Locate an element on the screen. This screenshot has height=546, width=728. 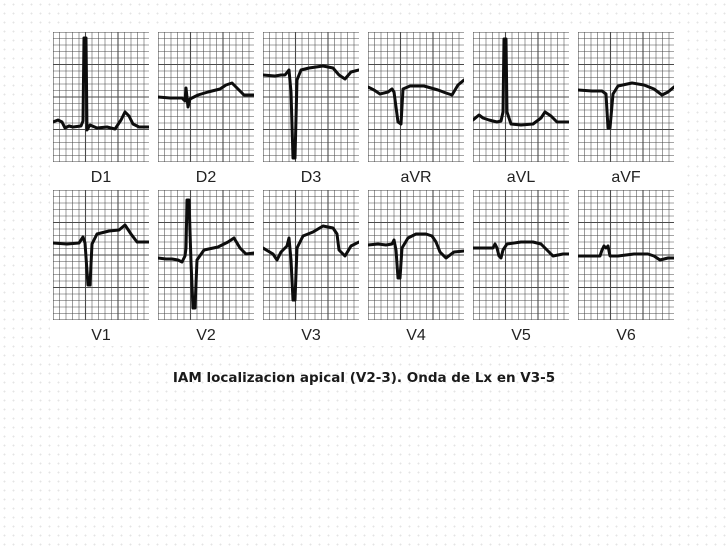
ecg-trace-v6 is located at coordinates (626, 253).